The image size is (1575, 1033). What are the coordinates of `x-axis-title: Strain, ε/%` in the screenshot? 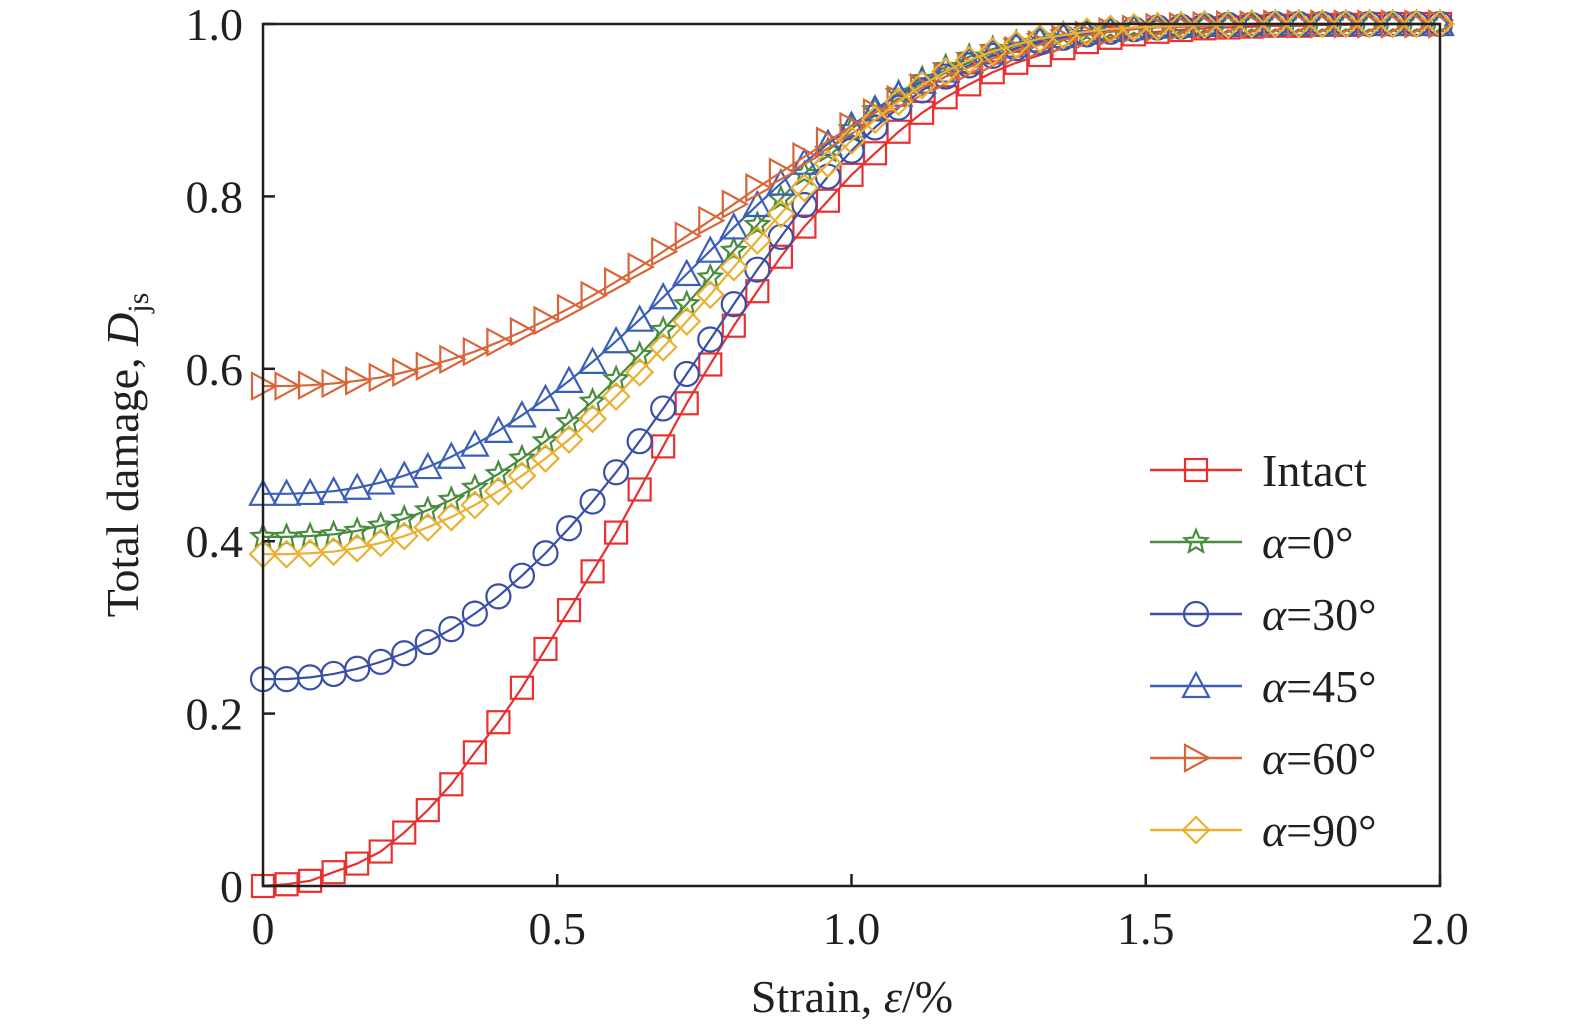 It's located at (852, 996).